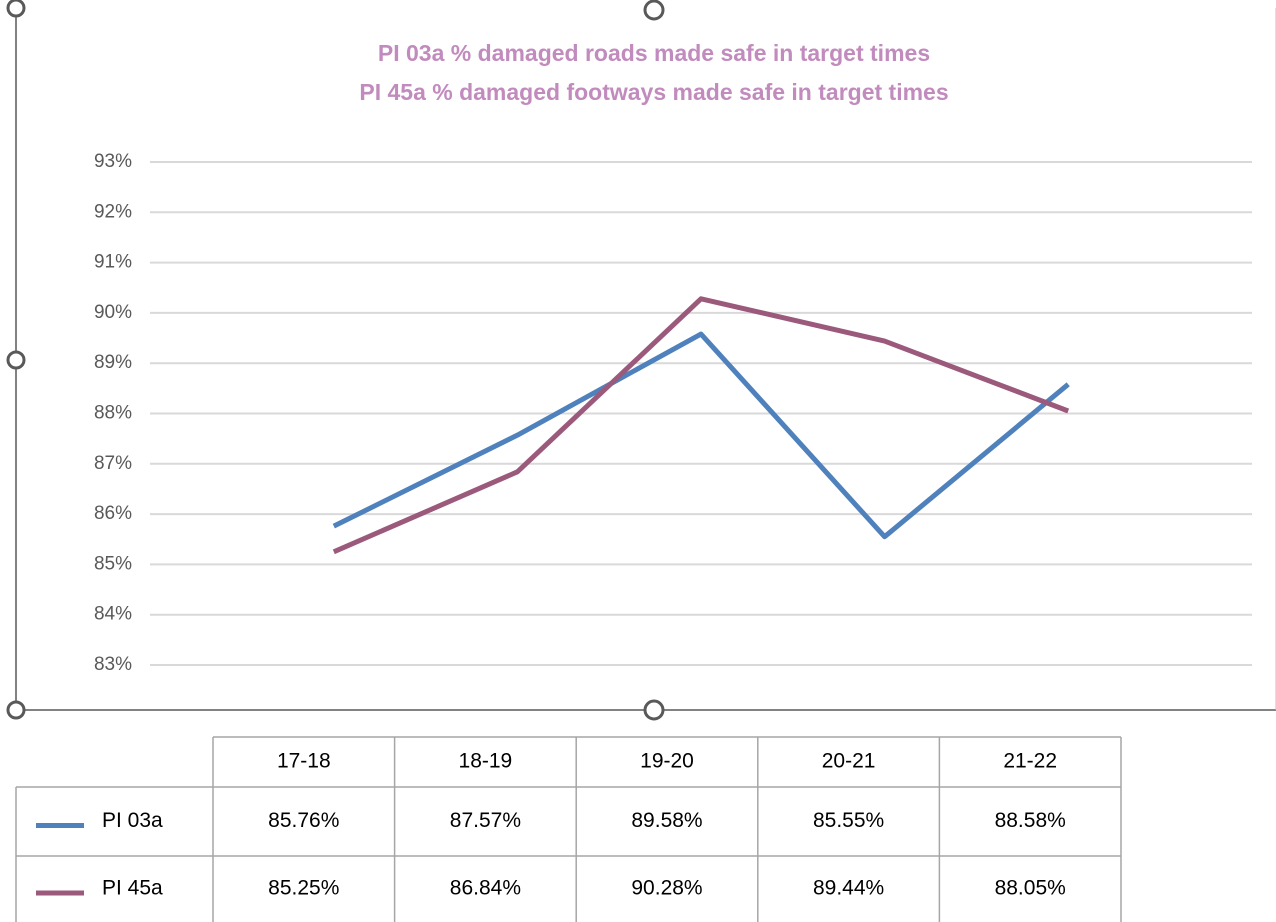  Describe the element at coordinates (485, 820) in the screenshot. I see `table-value: 87.57%` at that location.